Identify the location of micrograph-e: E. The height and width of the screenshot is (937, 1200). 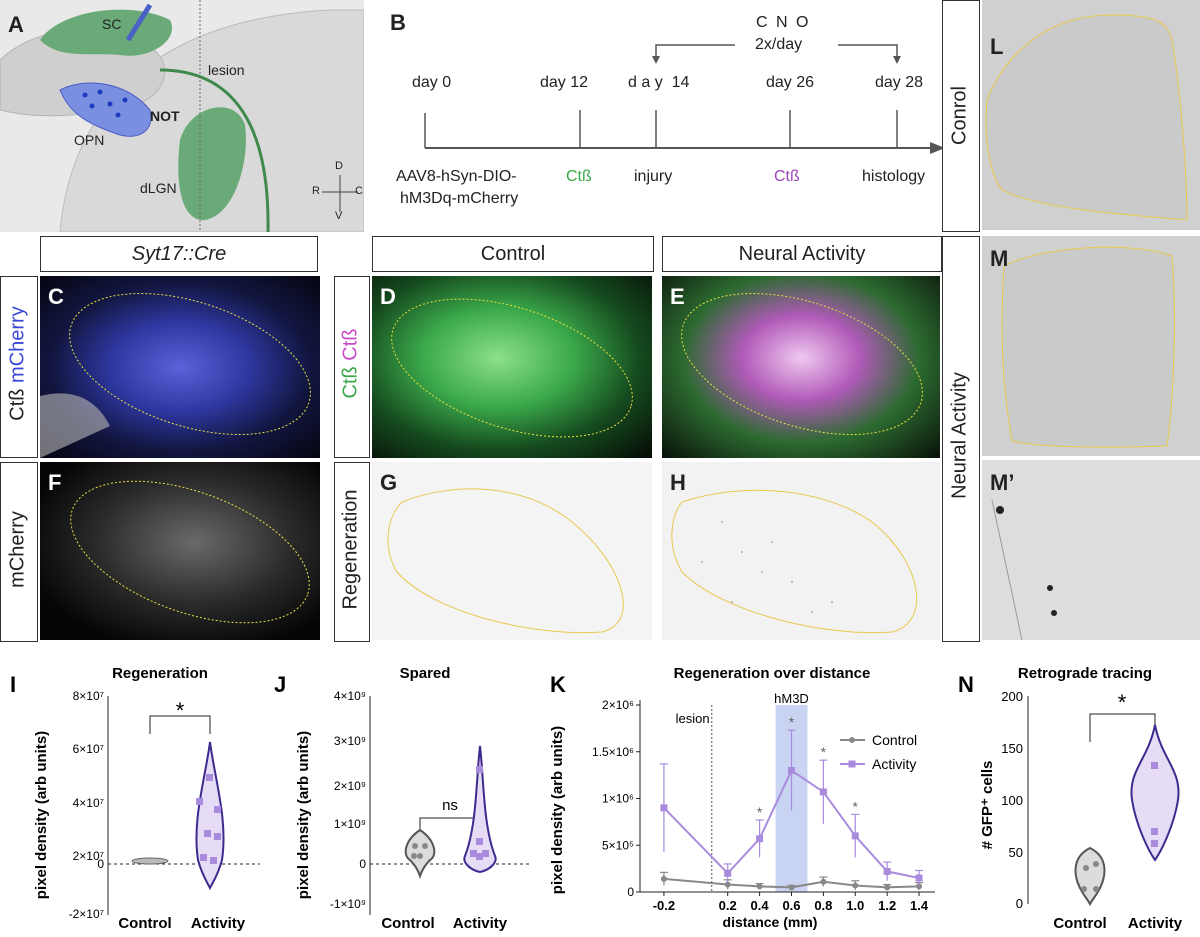
(801, 367).